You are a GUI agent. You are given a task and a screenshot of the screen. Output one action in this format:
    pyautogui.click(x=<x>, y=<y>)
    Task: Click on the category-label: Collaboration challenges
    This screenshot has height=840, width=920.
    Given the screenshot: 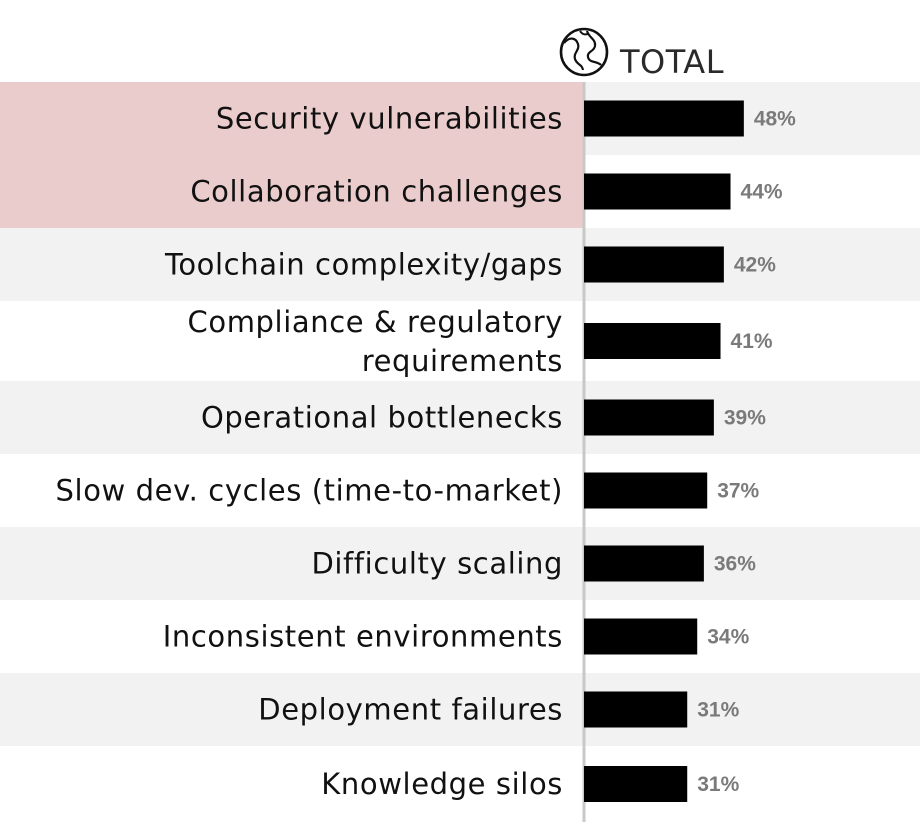 What is the action you would take?
    pyautogui.click(x=376, y=192)
    